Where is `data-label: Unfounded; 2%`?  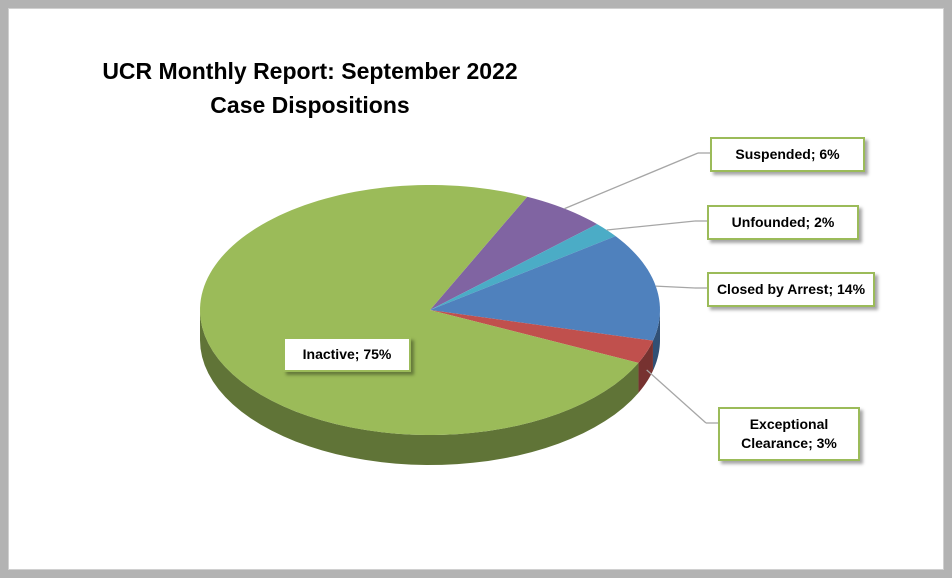 data-label: Unfounded; 2% is located at coordinates (783, 222).